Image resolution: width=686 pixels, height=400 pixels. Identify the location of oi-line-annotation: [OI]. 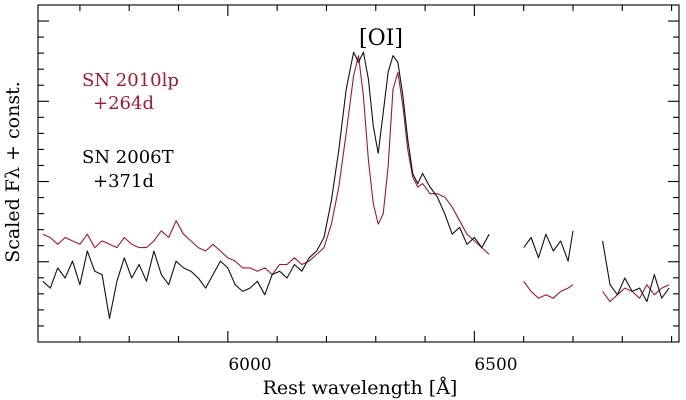
(381, 38).